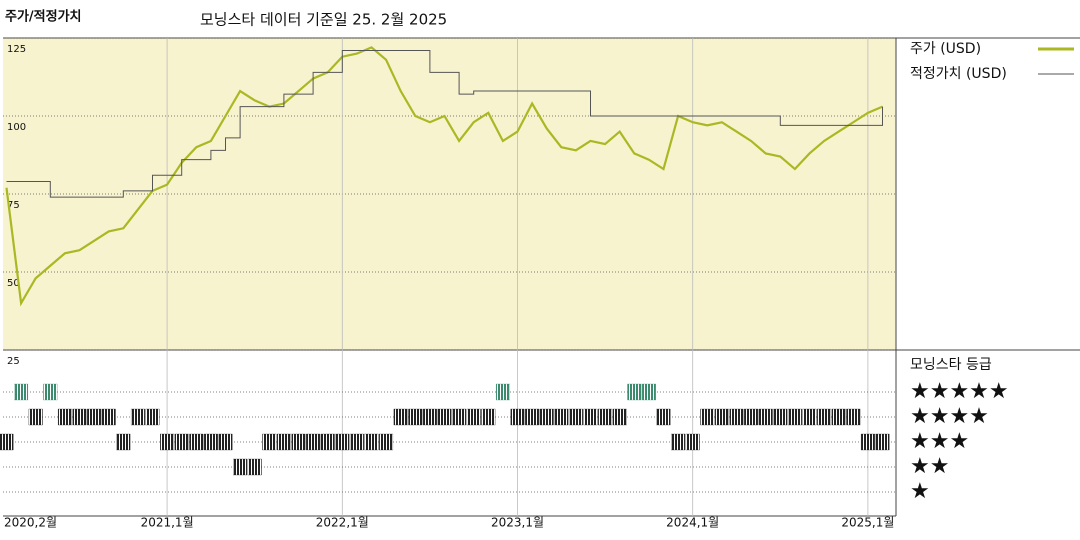 Image resolution: width=1080 pixels, height=540 pixels. I want to click on x-tick-label: 2025,1월, so click(867, 523).